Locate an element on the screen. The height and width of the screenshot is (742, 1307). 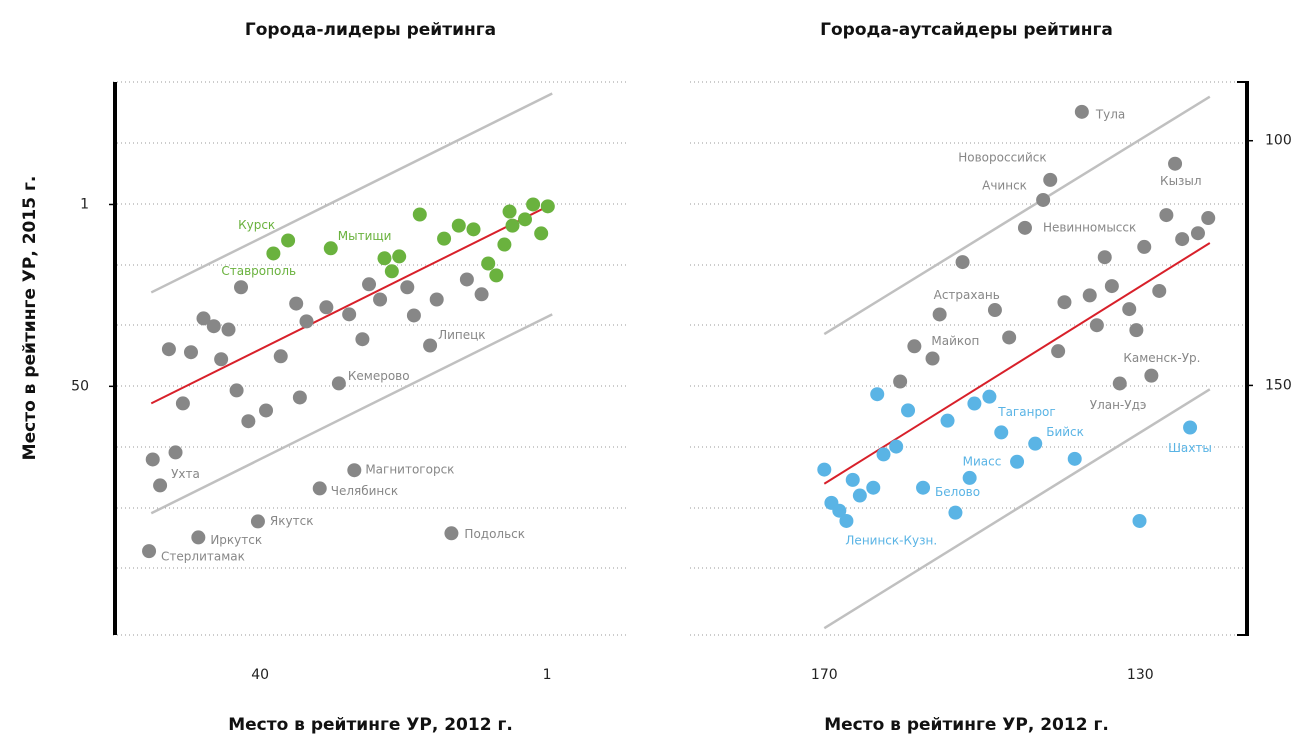
x-tick-label: 170 is located at coordinates (824, 675).